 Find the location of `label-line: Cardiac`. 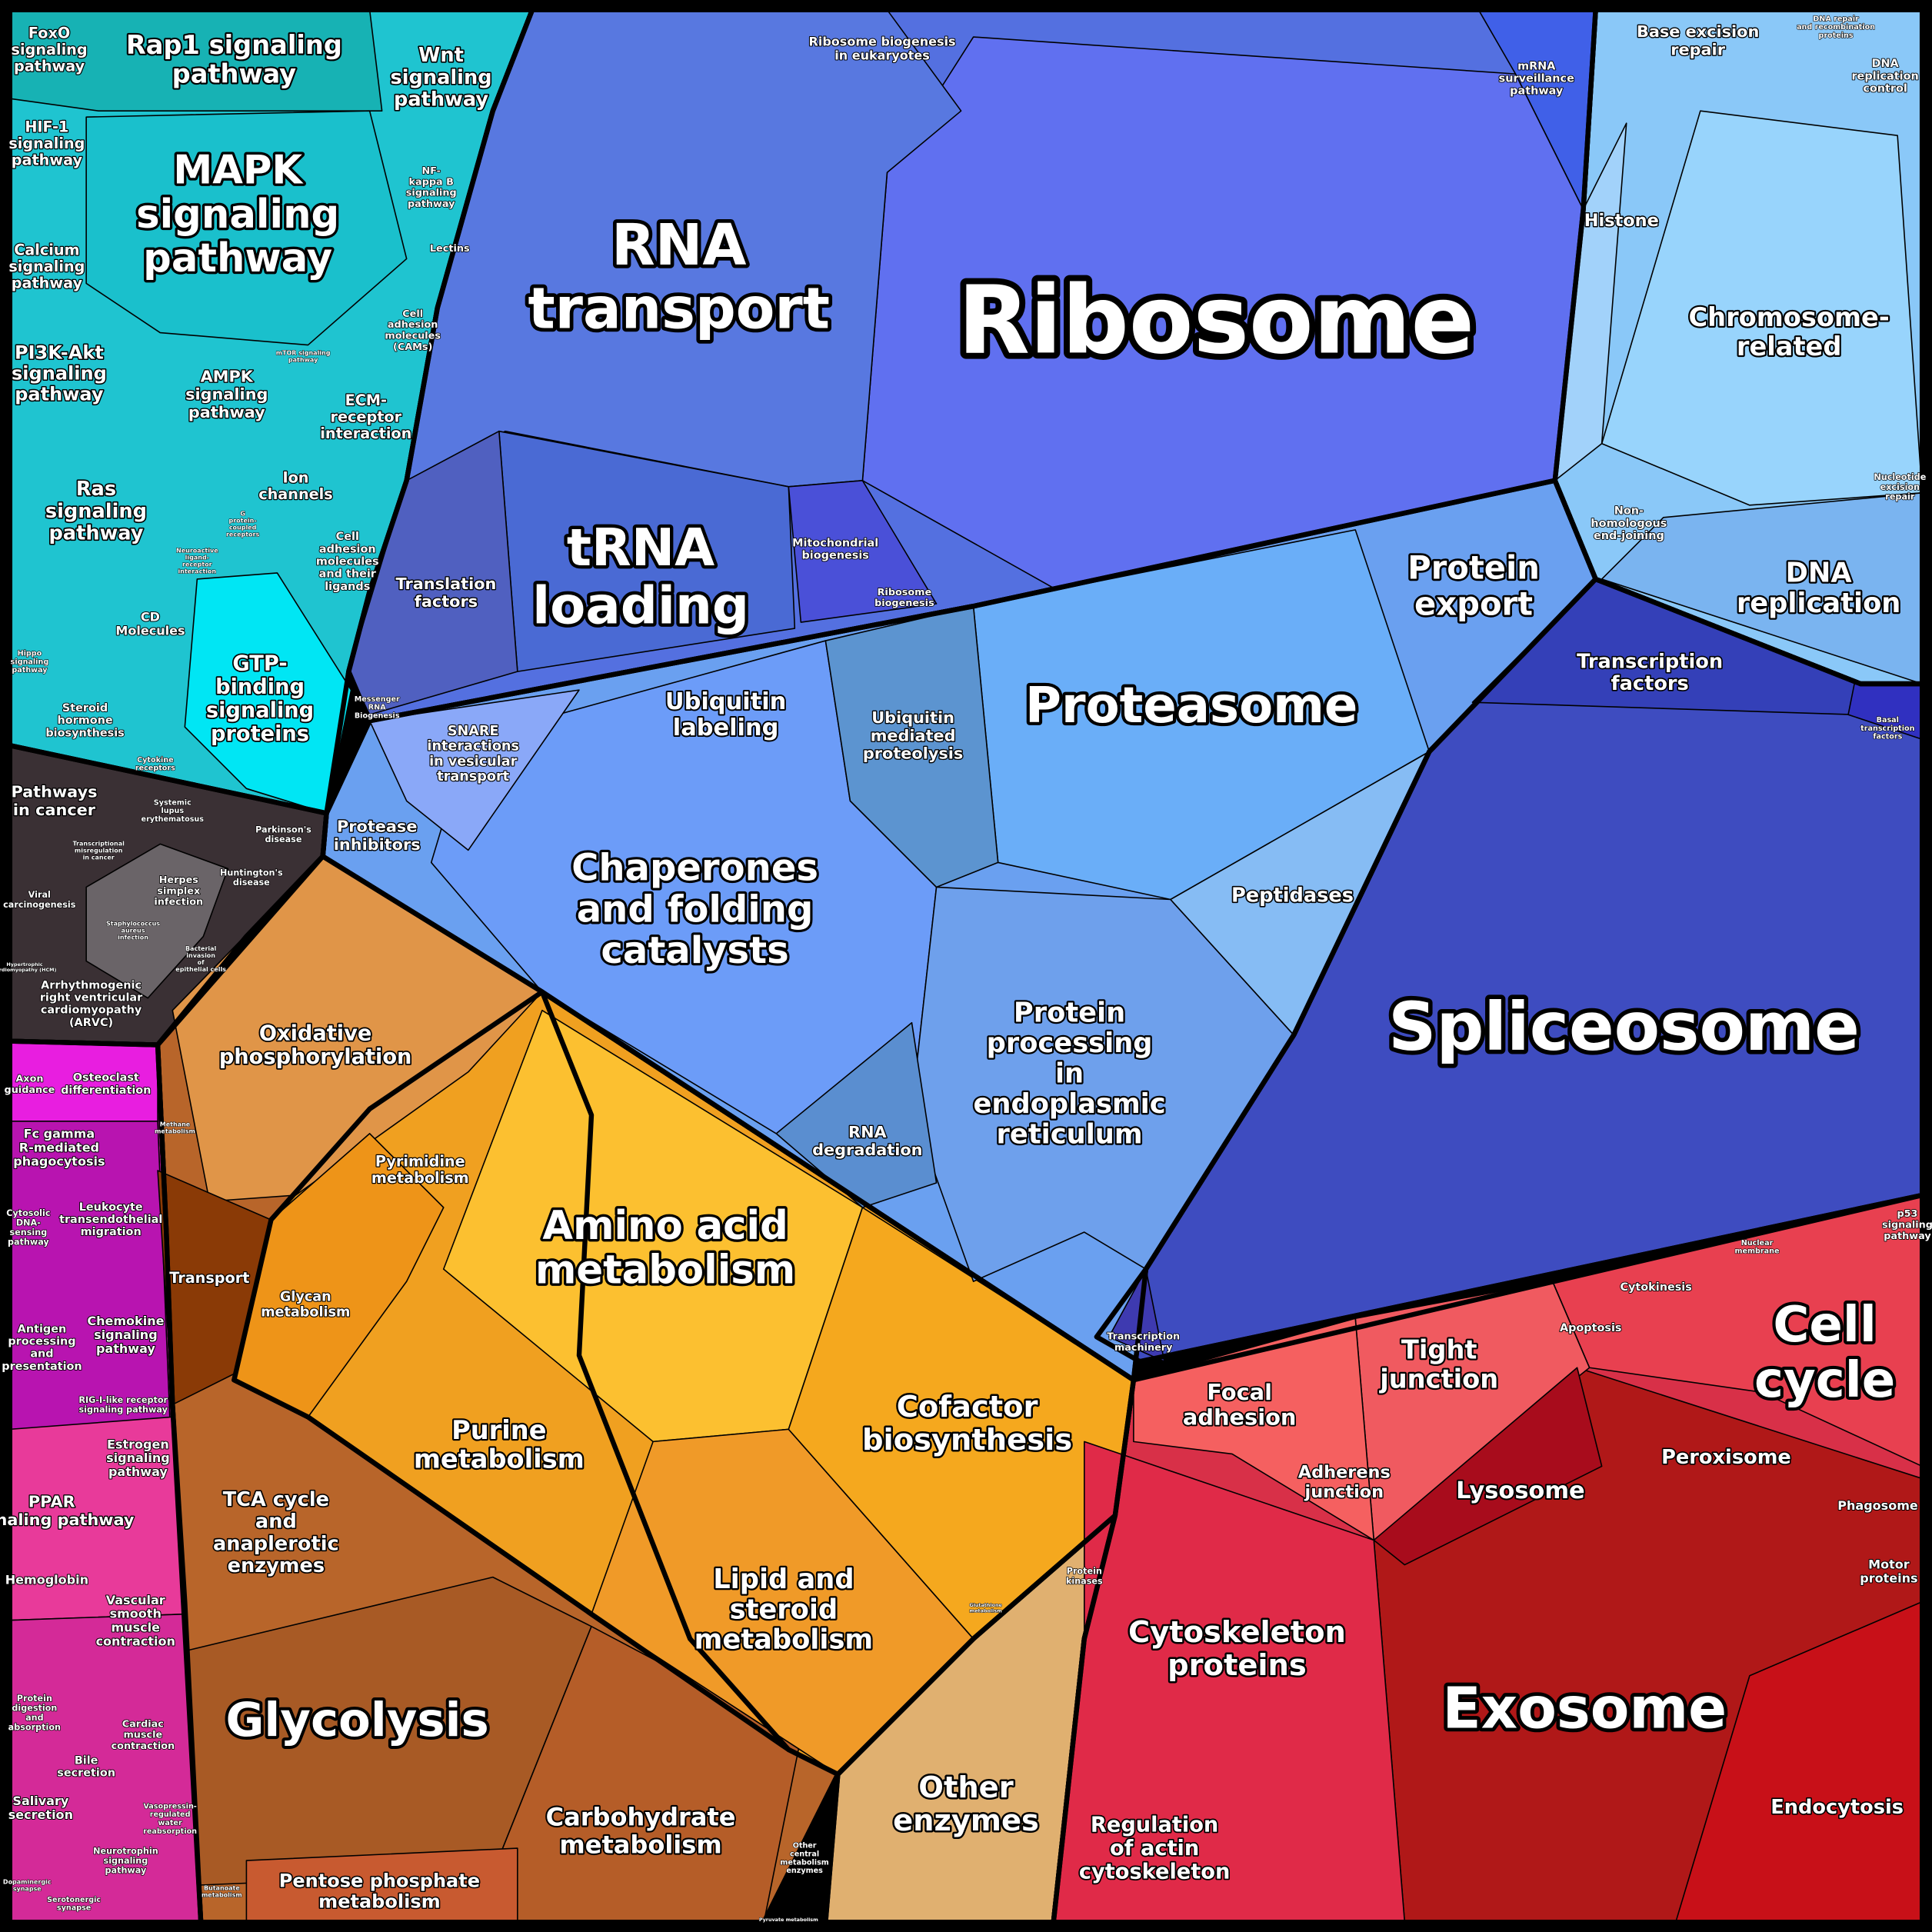

label-line: Cardiac is located at coordinates (143, 1724).